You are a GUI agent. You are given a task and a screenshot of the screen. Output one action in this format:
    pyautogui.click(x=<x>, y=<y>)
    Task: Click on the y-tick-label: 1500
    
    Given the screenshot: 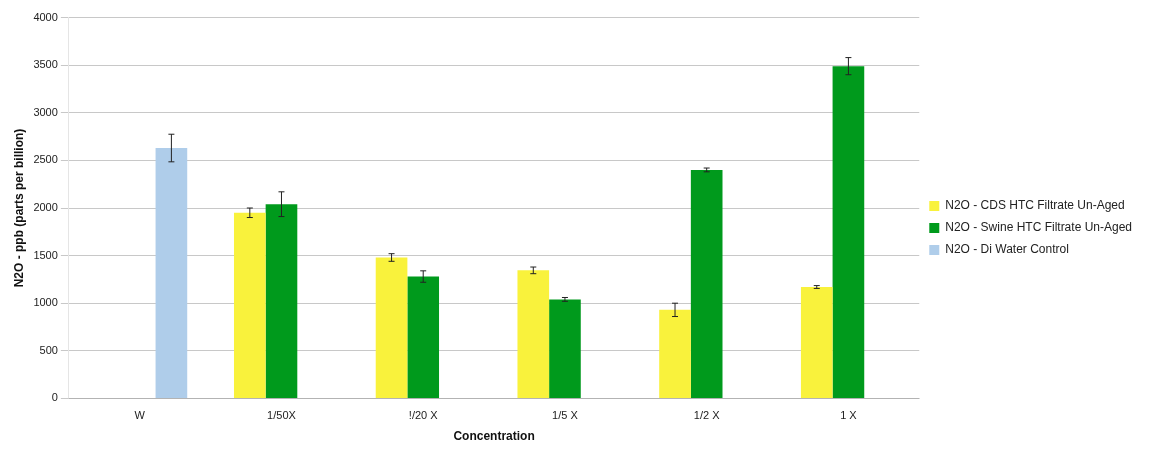 What is the action you would take?
    pyautogui.click(x=45, y=254)
    